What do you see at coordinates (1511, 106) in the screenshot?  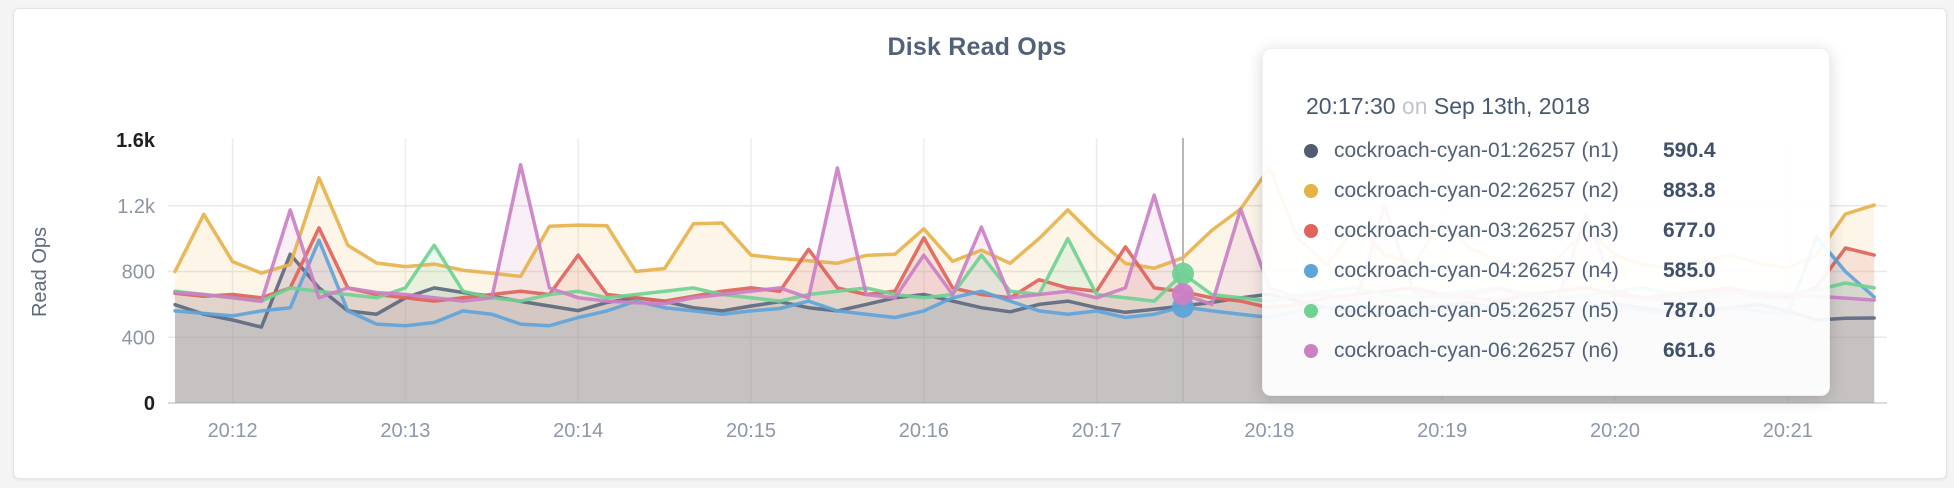 I see `tooltip-date: Sep 13th, 2018` at bounding box center [1511, 106].